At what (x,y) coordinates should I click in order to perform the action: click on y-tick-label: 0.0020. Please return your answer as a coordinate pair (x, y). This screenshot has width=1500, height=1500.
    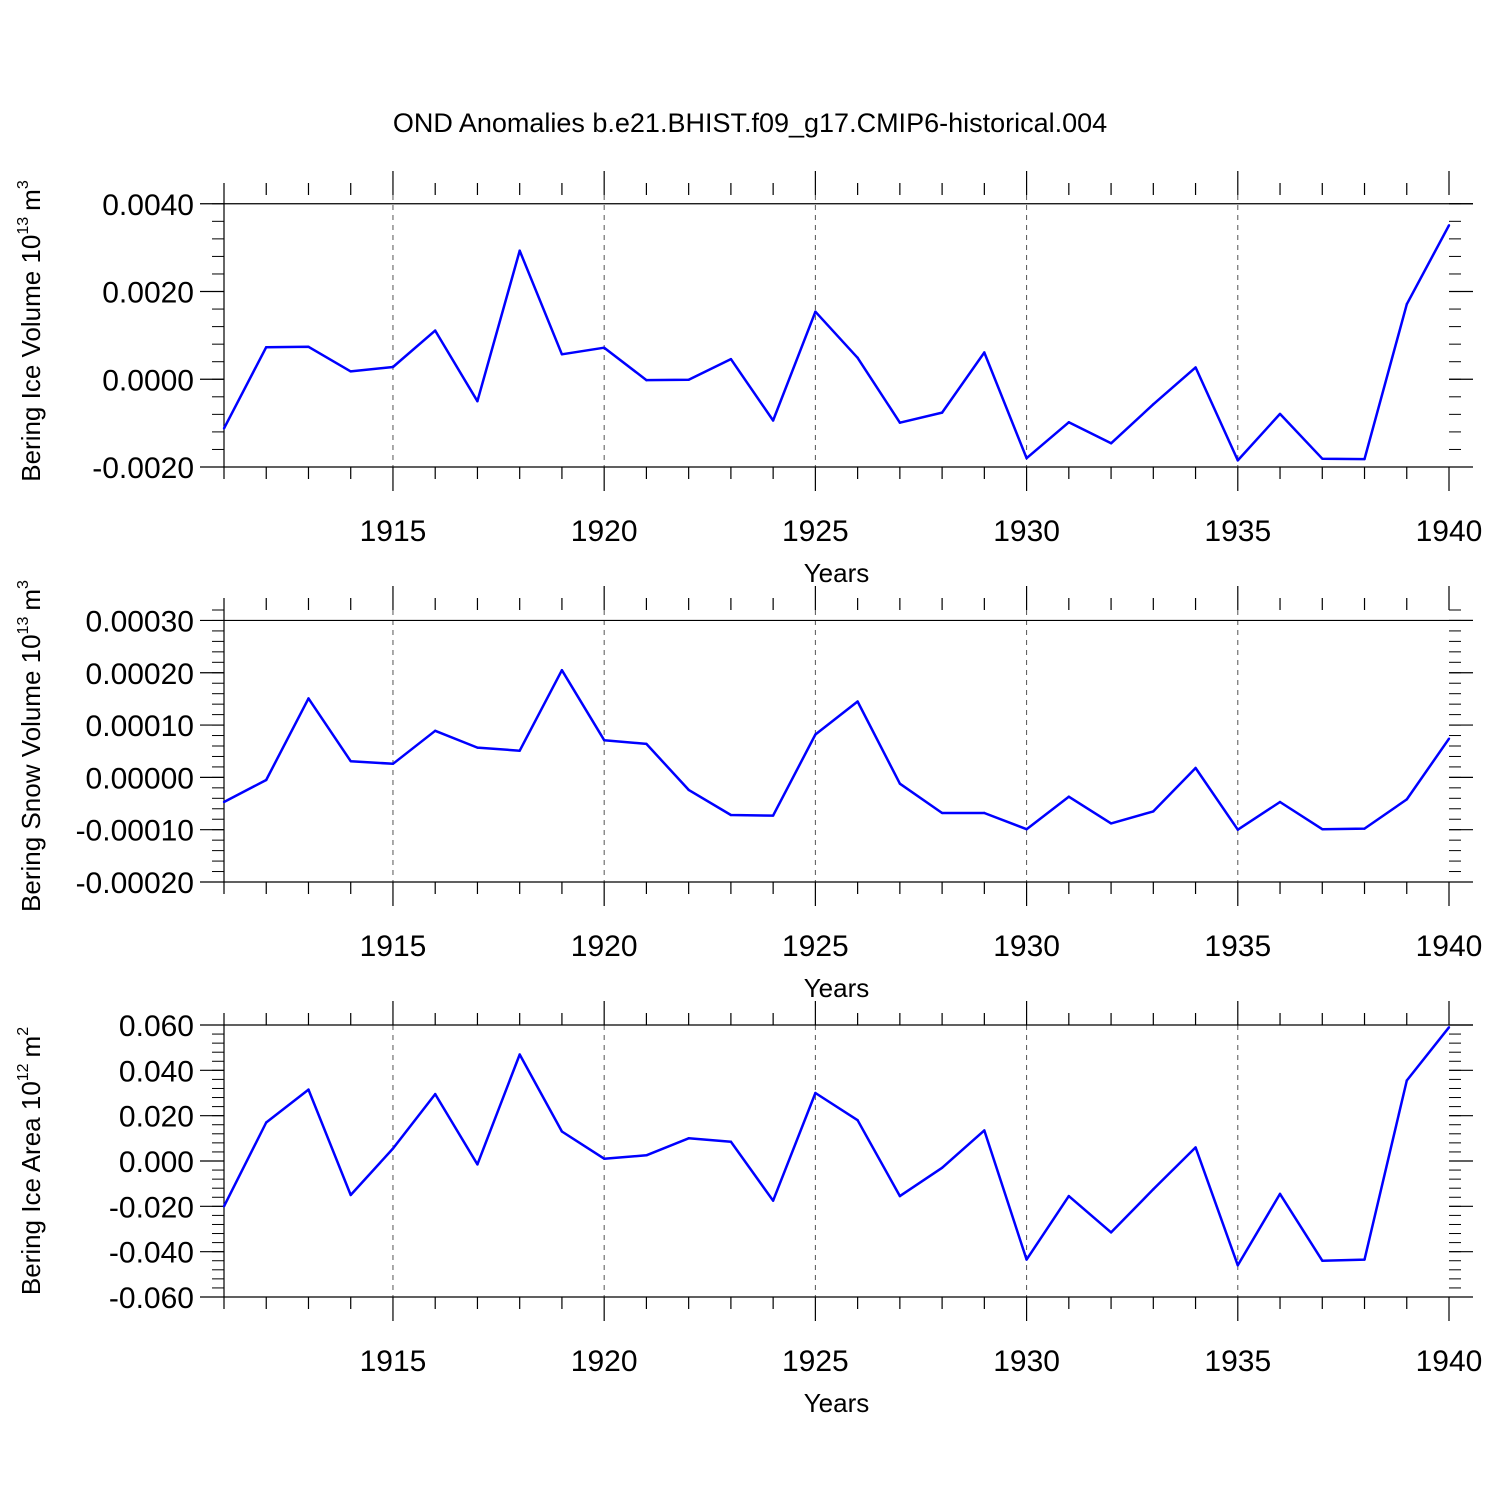
    Looking at the image, I should click on (148, 293).